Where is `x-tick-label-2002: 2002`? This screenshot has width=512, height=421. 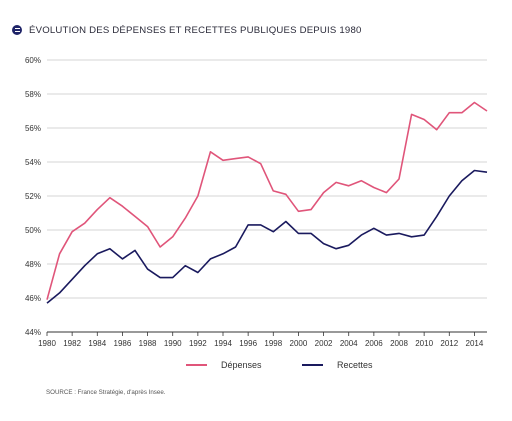
x-tick-label-2002: 2002 is located at coordinates (324, 343).